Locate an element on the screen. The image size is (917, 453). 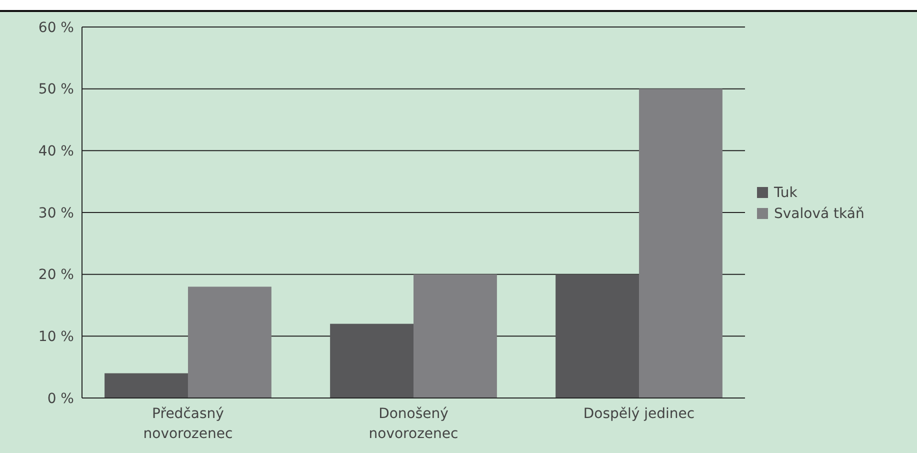
y-tick-label: 0 % is located at coordinates (60, 398).